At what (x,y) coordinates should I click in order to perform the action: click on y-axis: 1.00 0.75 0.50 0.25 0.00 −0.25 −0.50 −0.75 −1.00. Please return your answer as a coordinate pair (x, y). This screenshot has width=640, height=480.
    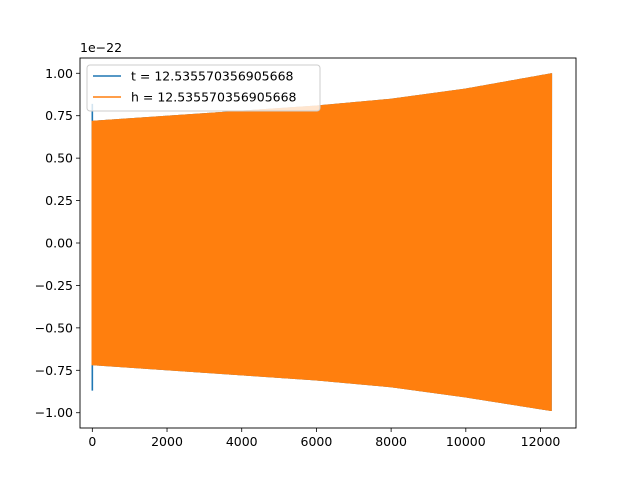
    Looking at the image, I should click on (57, 243).